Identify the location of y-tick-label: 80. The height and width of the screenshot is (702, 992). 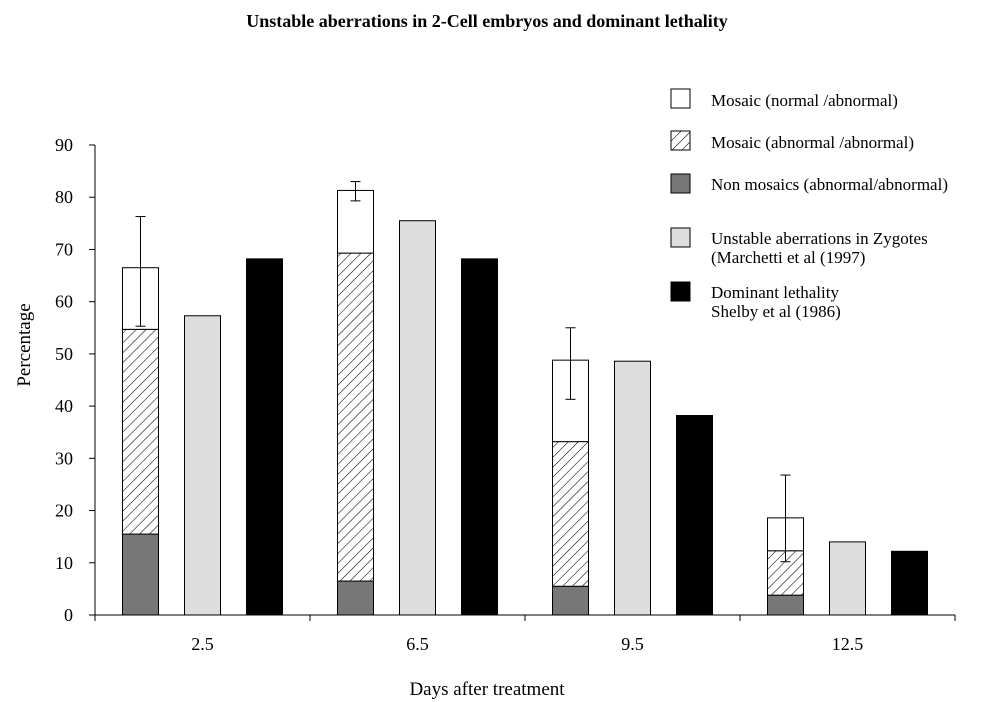
(64, 197).